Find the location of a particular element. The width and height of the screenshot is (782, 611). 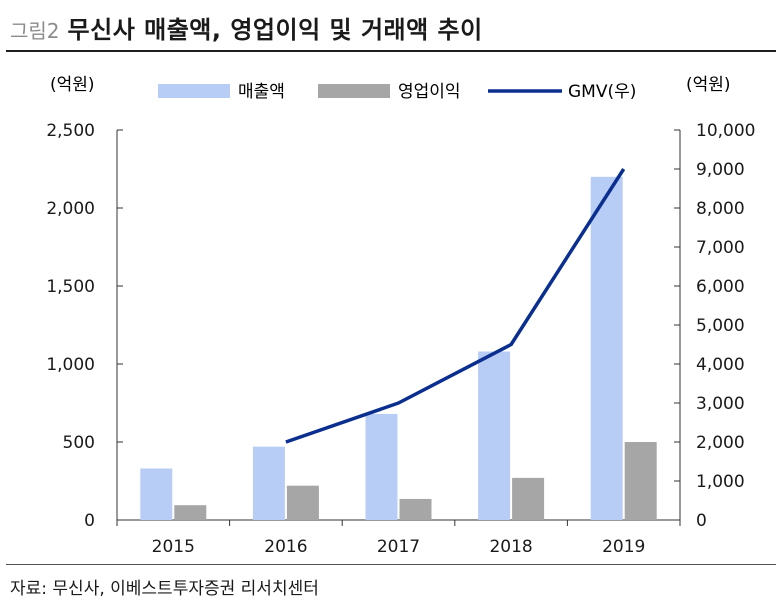

footer-divider is located at coordinates (391, 564).